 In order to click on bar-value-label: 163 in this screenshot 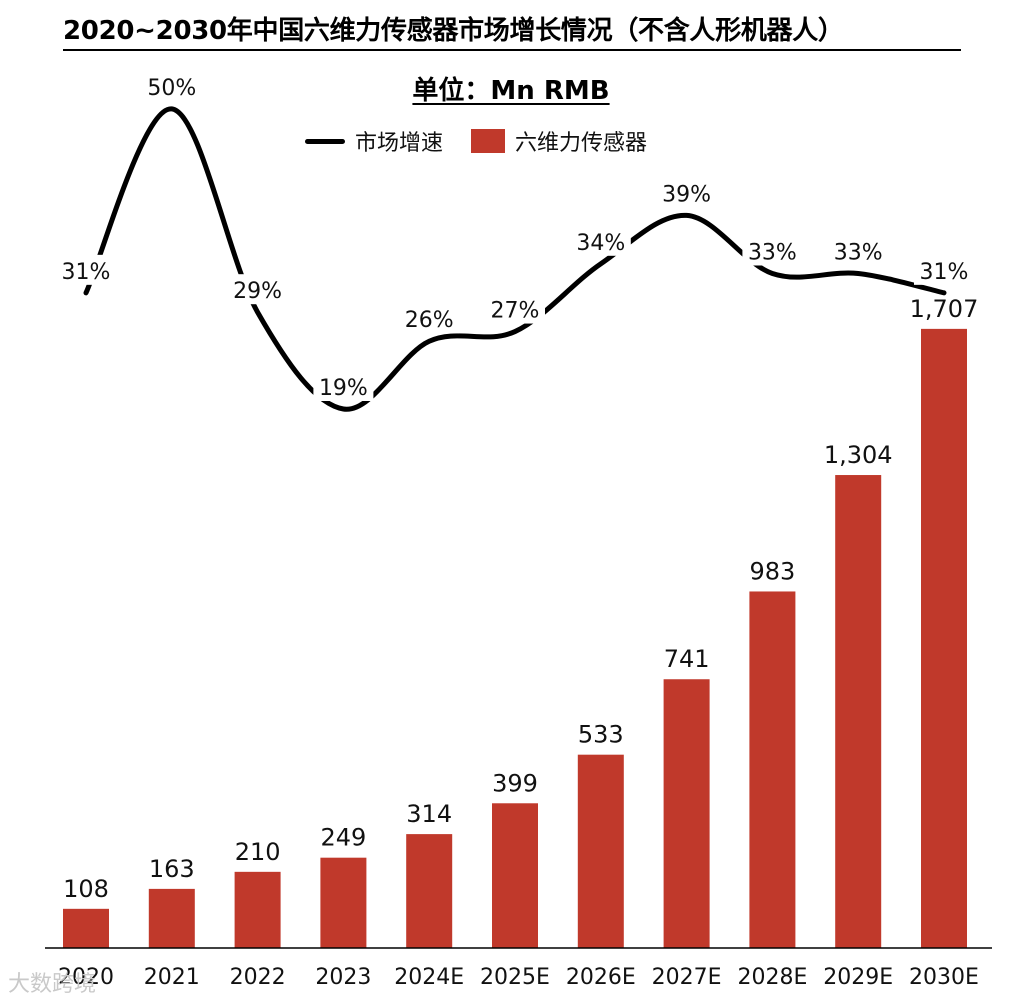, I will do `click(172, 869)`.